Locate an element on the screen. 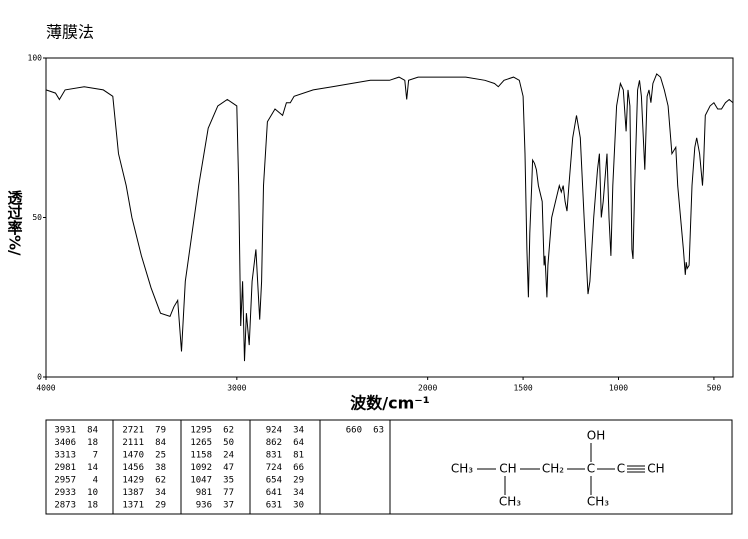 This screenshot has width=748, height=539. peak-wavenumber: 3406 is located at coordinates (65, 443).